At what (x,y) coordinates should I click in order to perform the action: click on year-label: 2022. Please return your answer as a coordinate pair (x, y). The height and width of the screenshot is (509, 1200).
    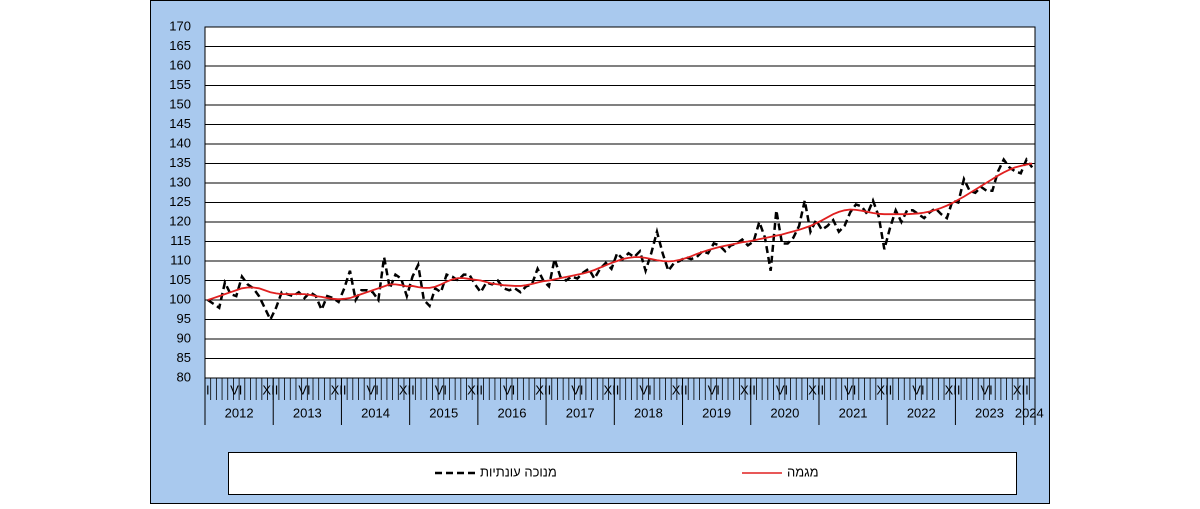
    Looking at the image, I should click on (921, 412).